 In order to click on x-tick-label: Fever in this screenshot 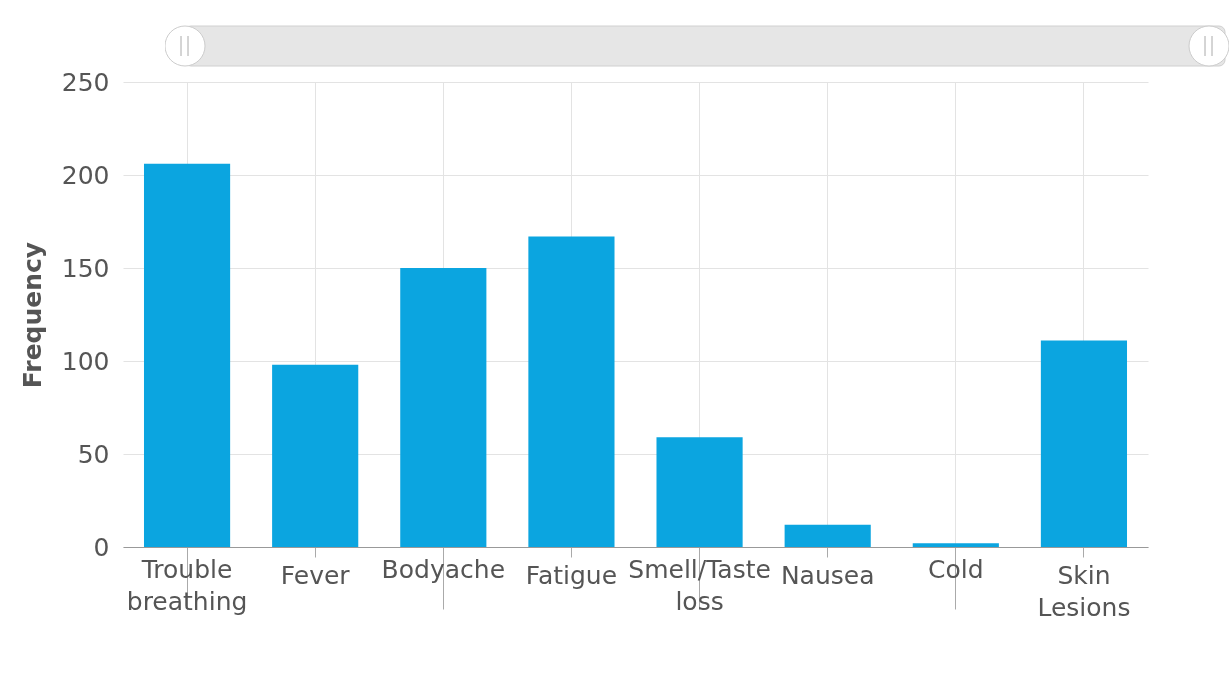, I will do `click(315, 575)`.